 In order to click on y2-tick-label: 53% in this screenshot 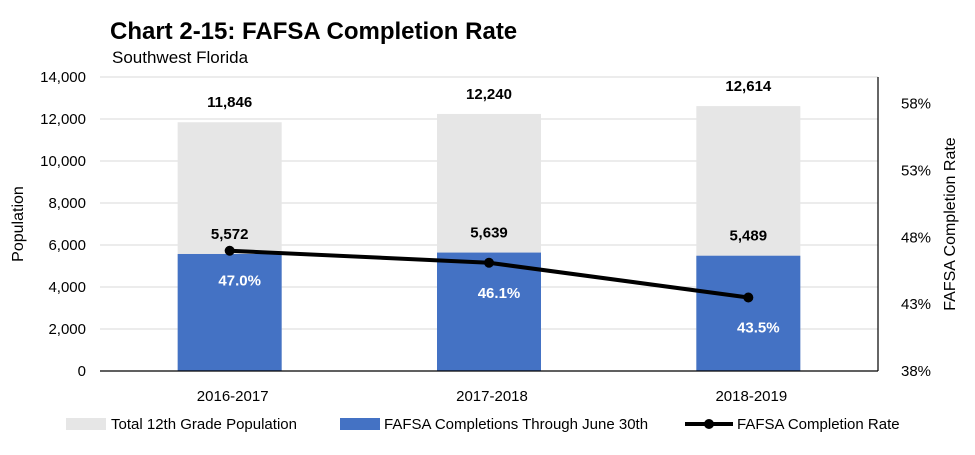, I will do `click(916, 171)`.